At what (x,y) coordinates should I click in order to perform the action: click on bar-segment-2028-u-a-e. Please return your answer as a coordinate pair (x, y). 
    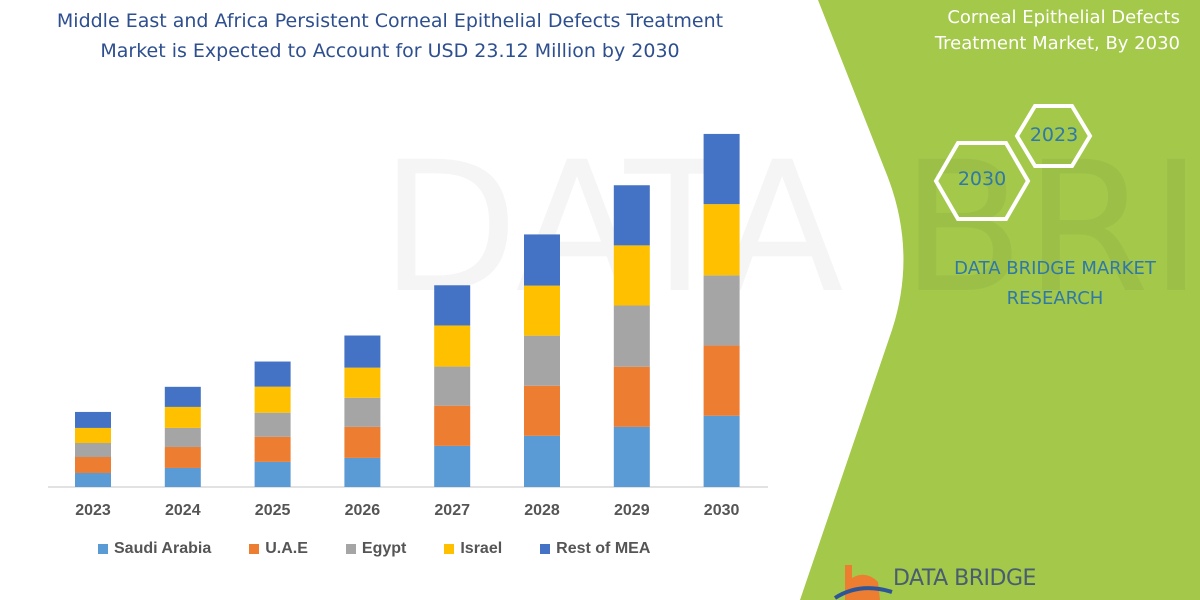
    Looking at the image, I should click on (542, 410).